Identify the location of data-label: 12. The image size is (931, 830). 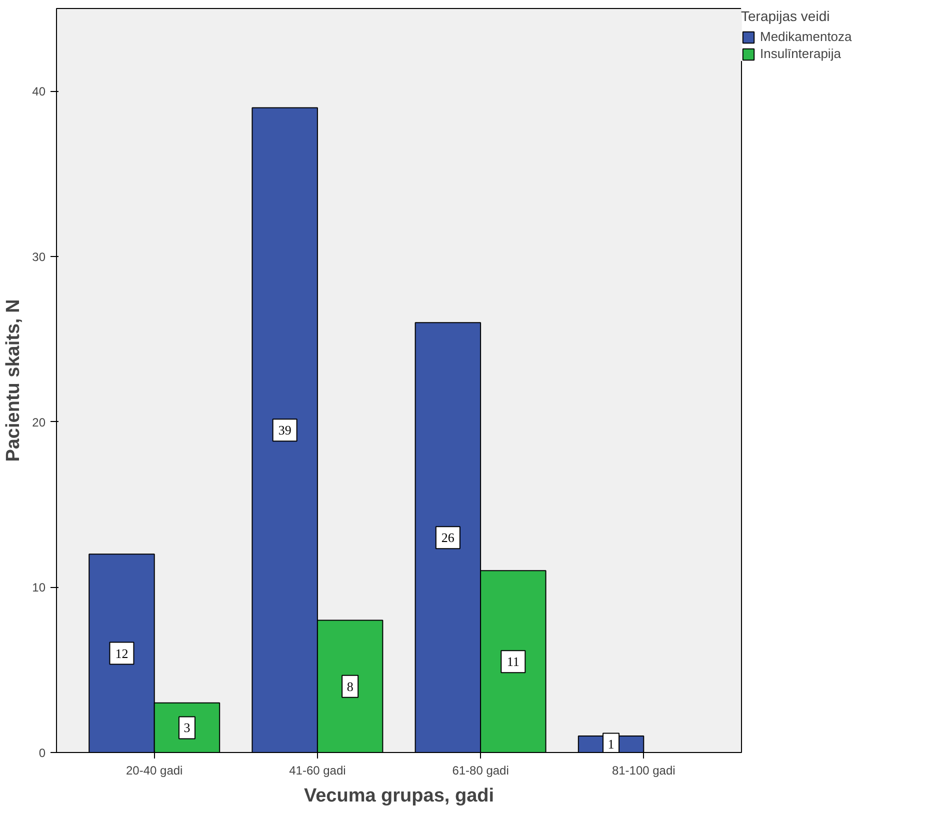
(121, 653).